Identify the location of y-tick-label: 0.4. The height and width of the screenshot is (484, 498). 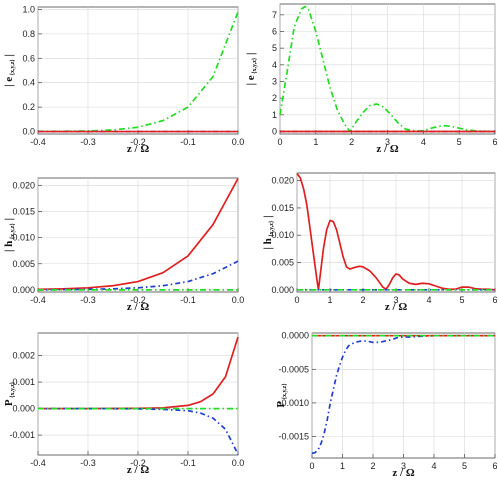
(28, 83).